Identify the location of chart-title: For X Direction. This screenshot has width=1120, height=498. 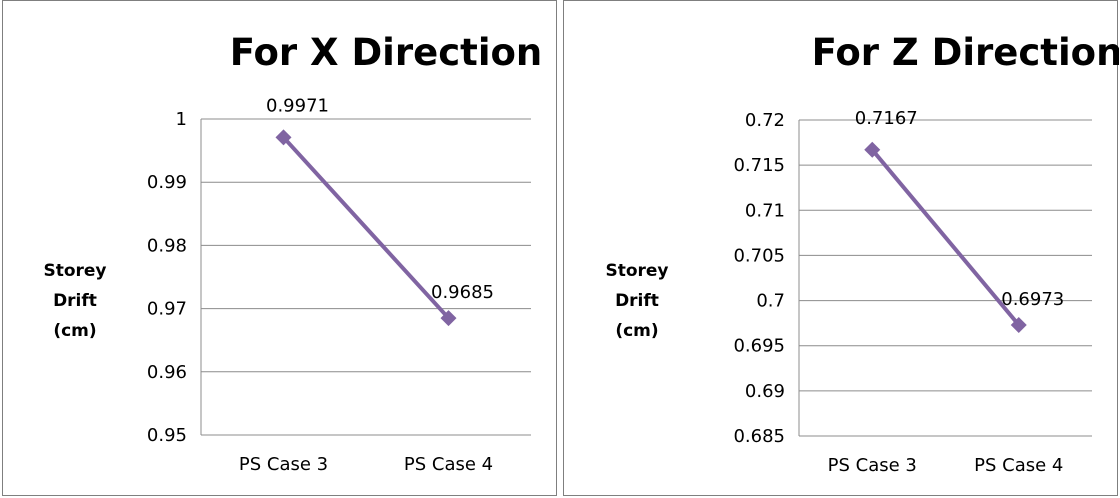
(386, 52).